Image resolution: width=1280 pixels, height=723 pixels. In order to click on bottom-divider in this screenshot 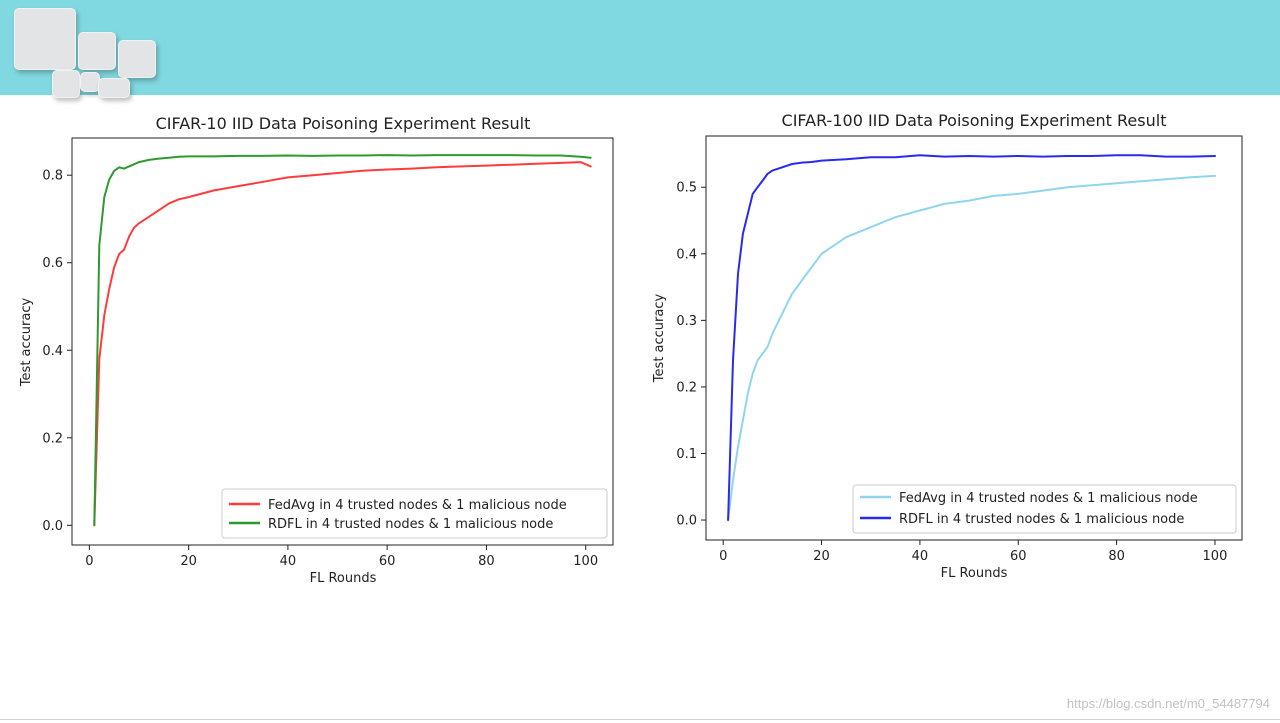, I will do `click(640, 719)`.